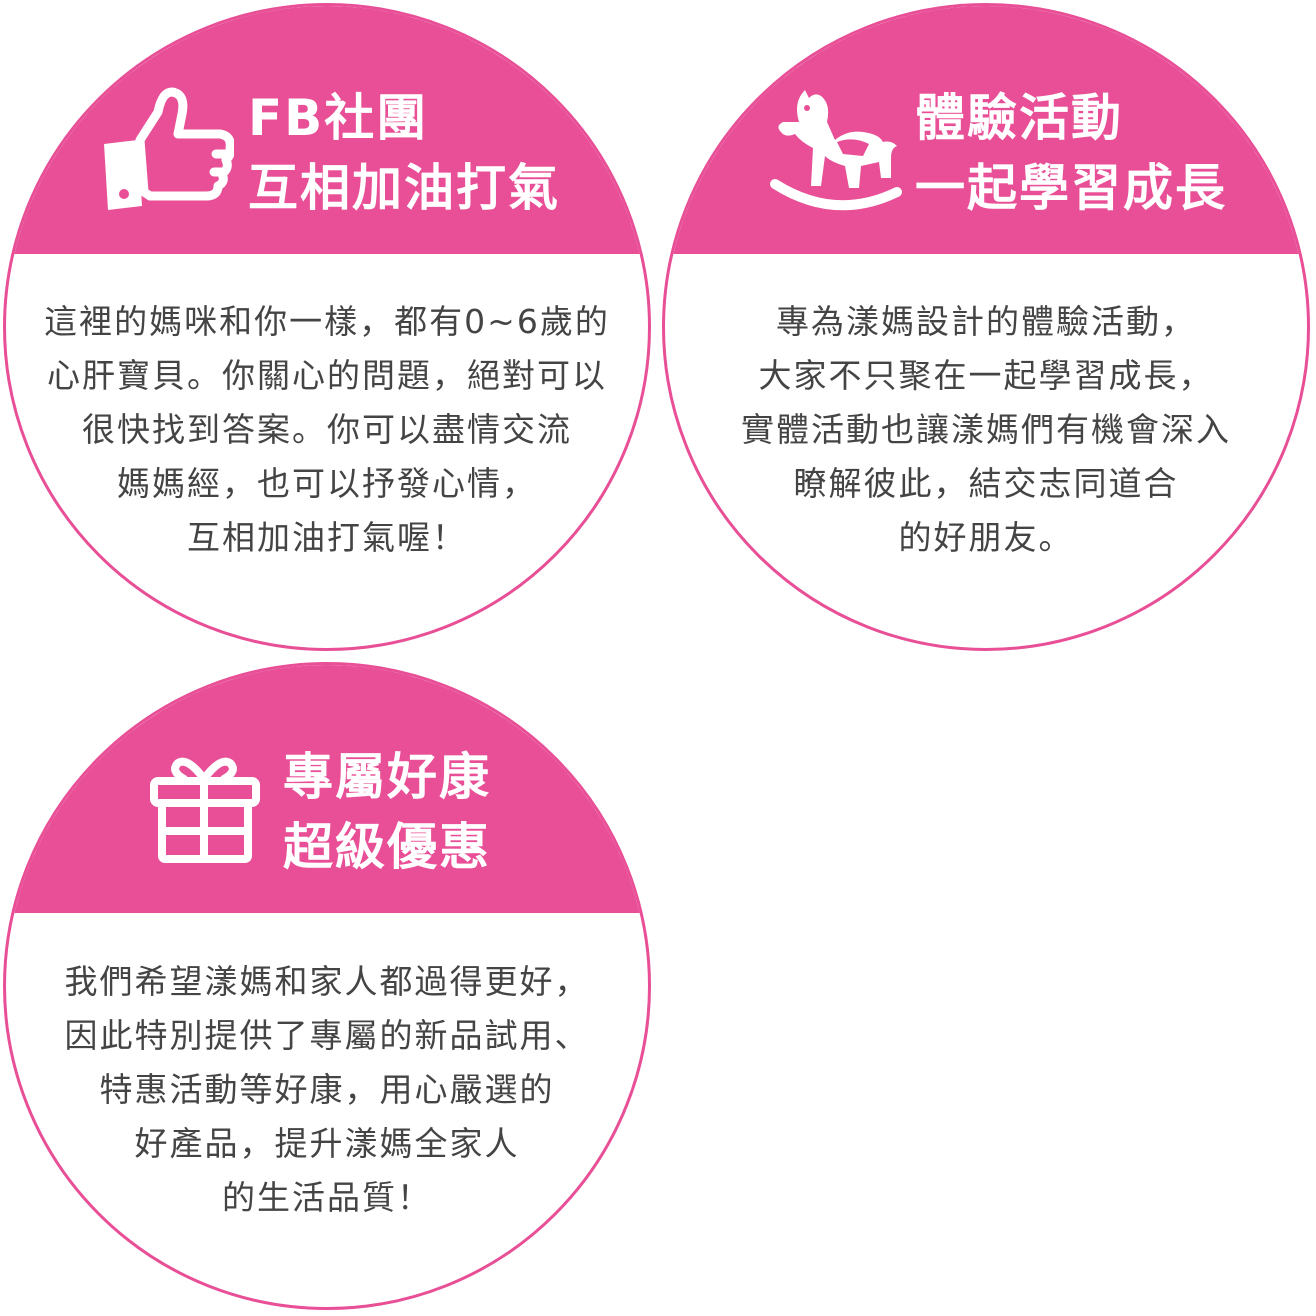  I want to click on description-line: 大家不只聚在一起學習成長，, so click(986, 375).